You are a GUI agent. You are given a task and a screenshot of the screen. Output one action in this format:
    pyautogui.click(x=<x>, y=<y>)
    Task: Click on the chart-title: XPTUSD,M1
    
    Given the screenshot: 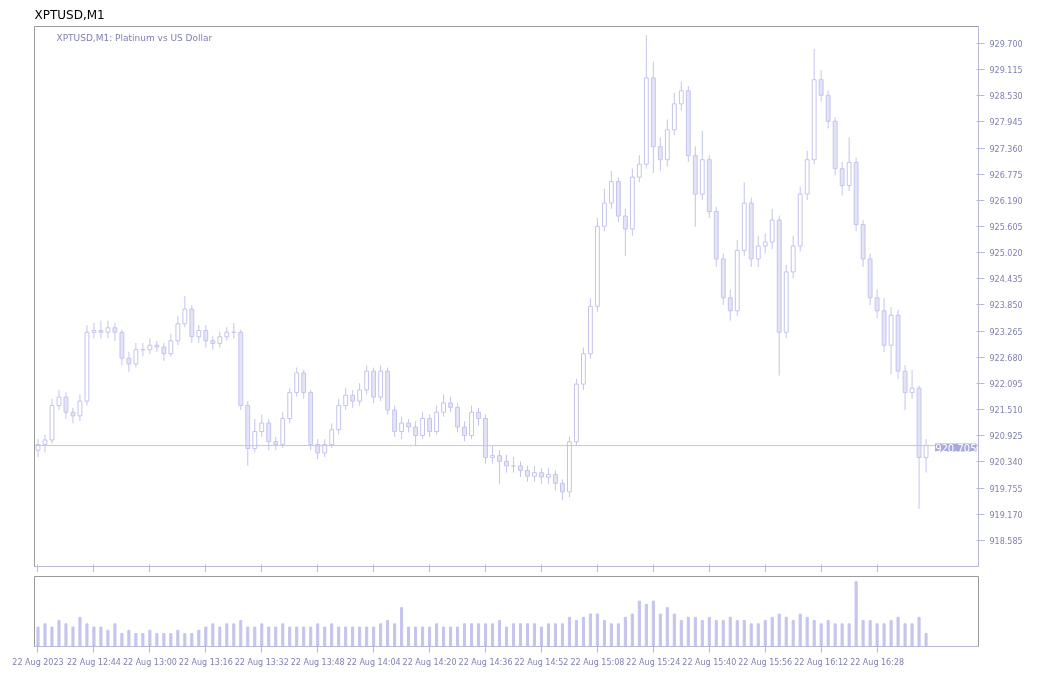 What is the action you would take?
    pyautogui.click(x=69, y=14)
    